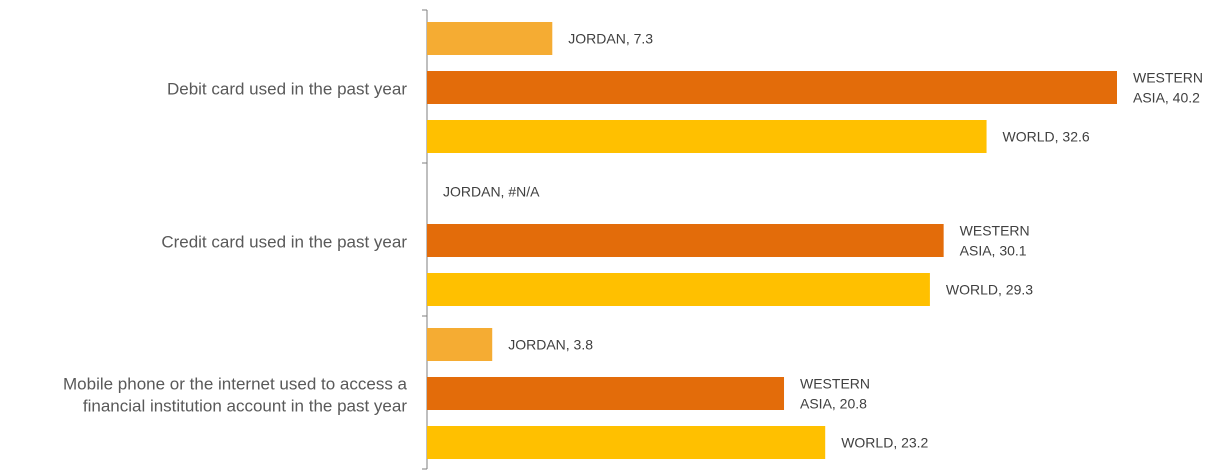  I want to click on data-label-line: WORLD, 32.6, so click(1046, 137).